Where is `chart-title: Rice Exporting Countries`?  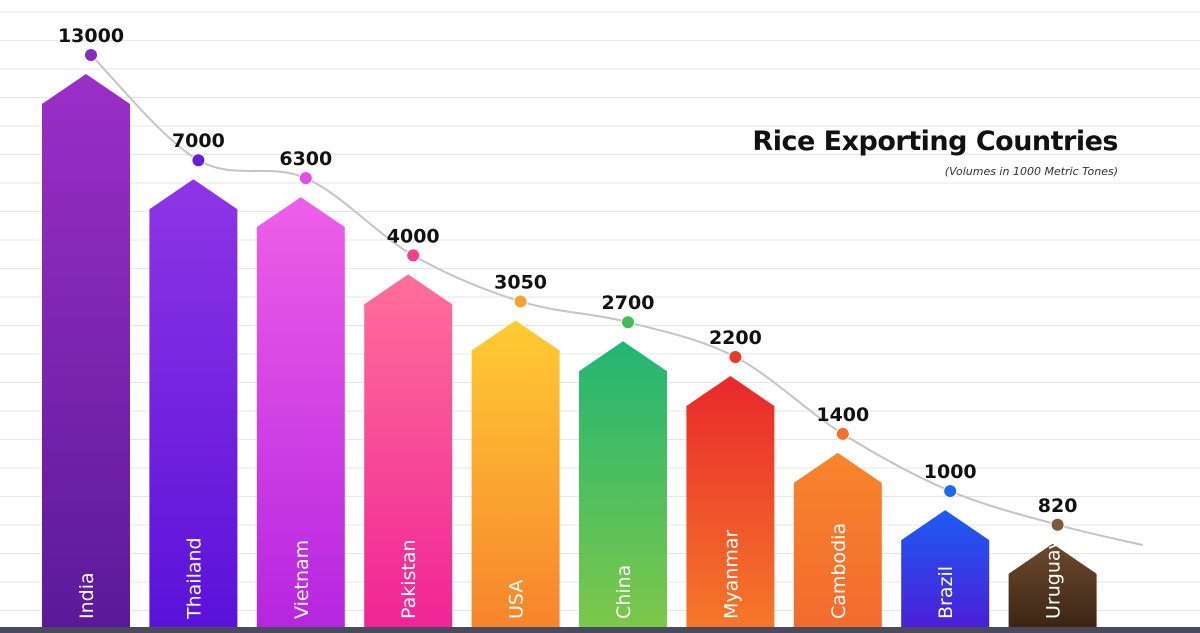
chart-title: Rice Exporting Countries is located at coordinates (935, 141).